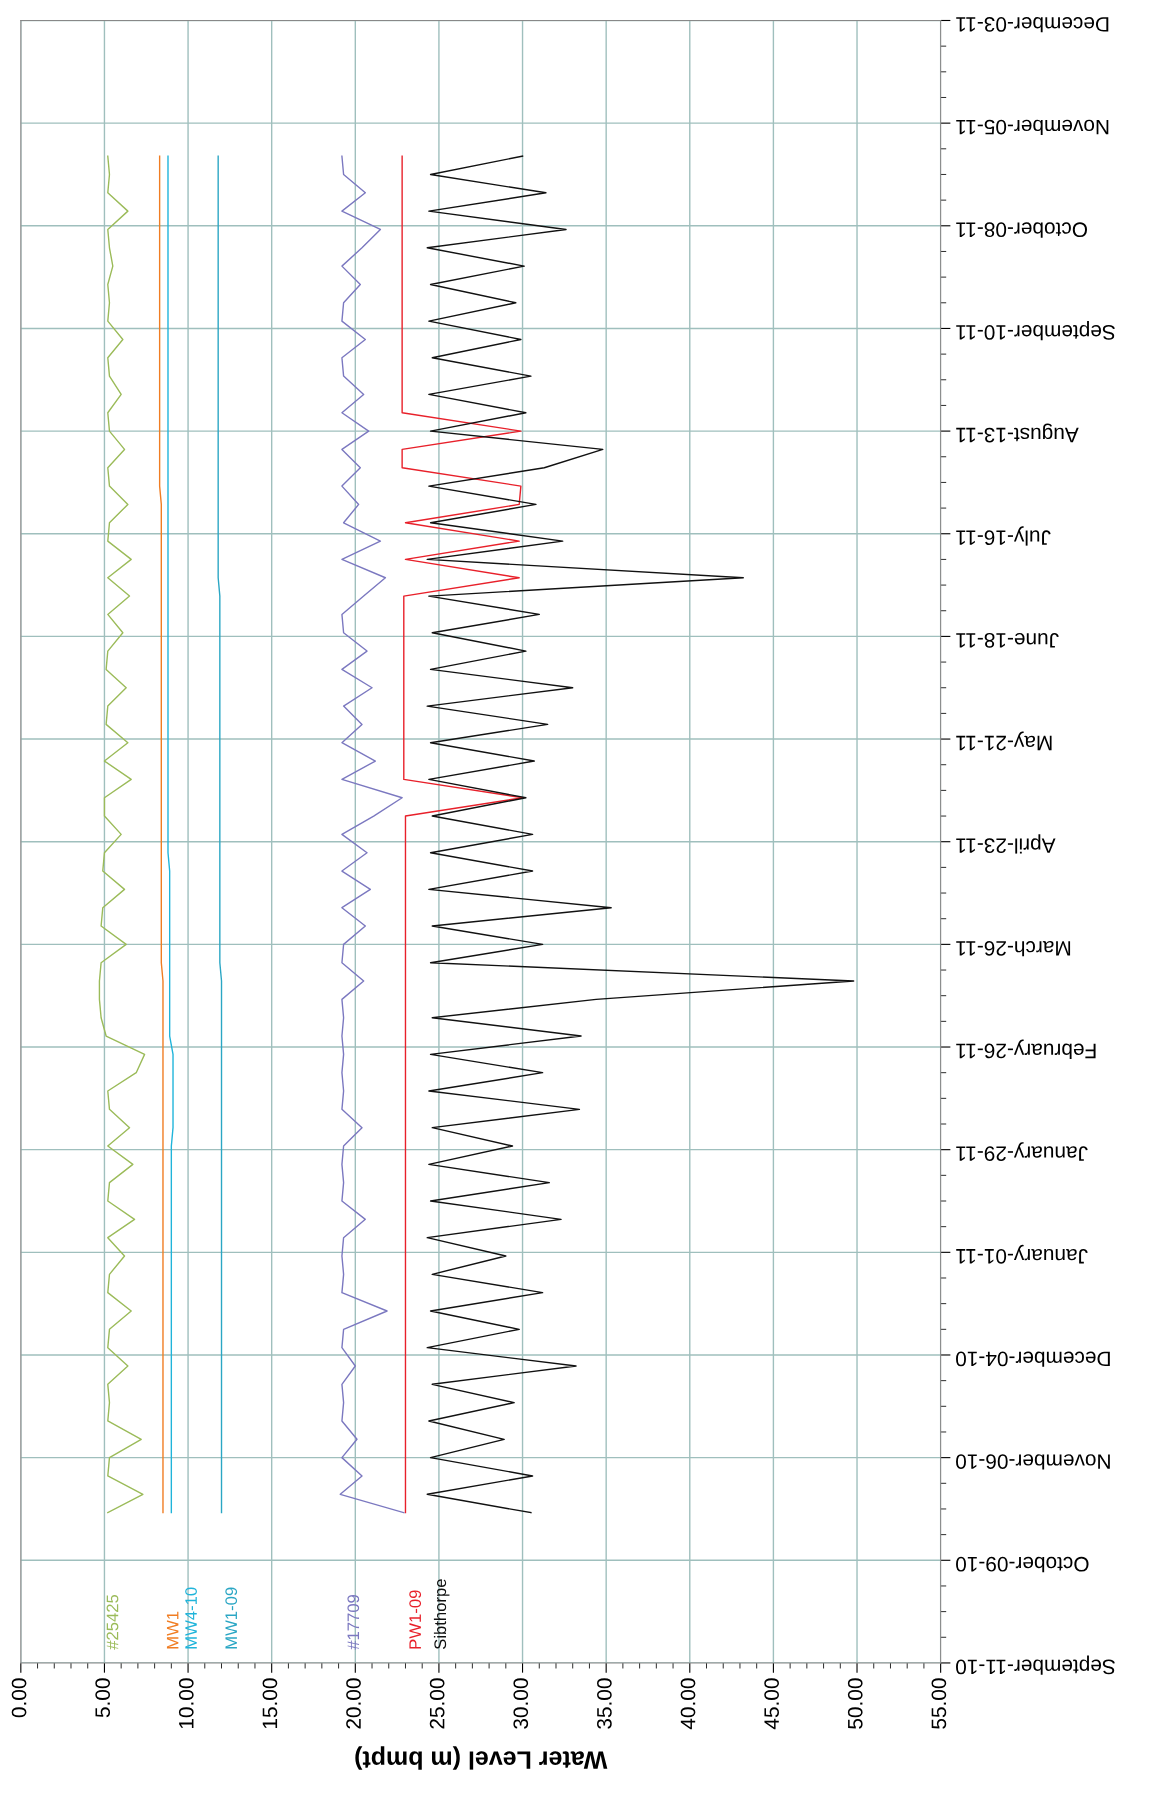  I want to click on y-tick-label: March-26-11, so click(1013, 948).